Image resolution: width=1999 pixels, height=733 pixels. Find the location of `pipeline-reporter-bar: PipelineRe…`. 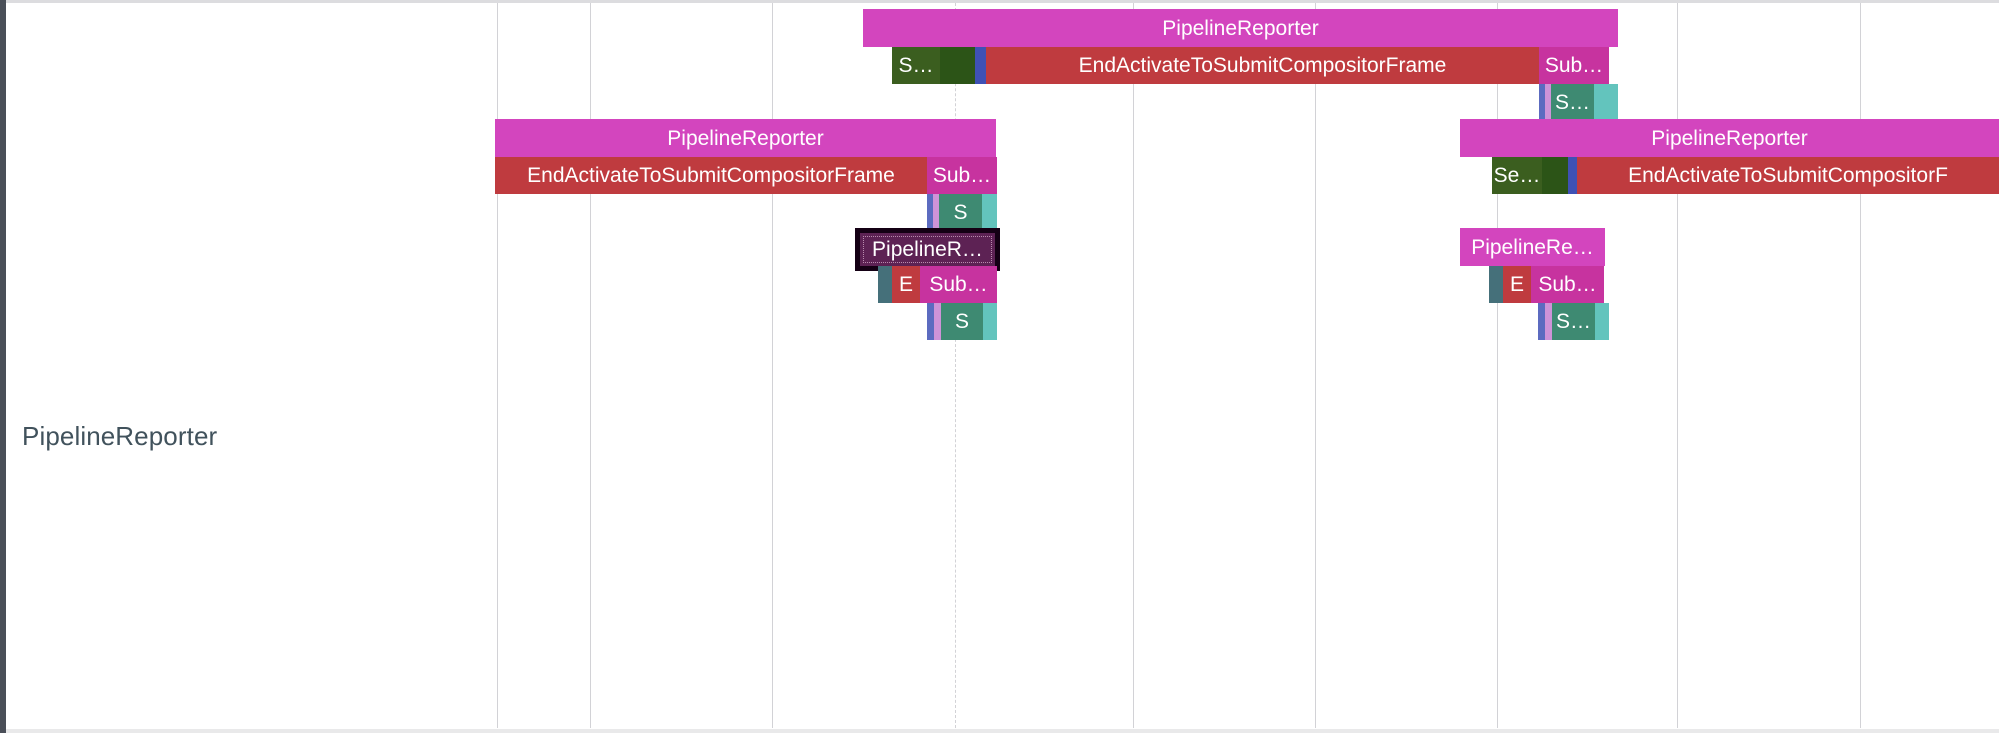

pipeline-reporter-bar: PipelineRe… is located at coordinates (1532, 247).